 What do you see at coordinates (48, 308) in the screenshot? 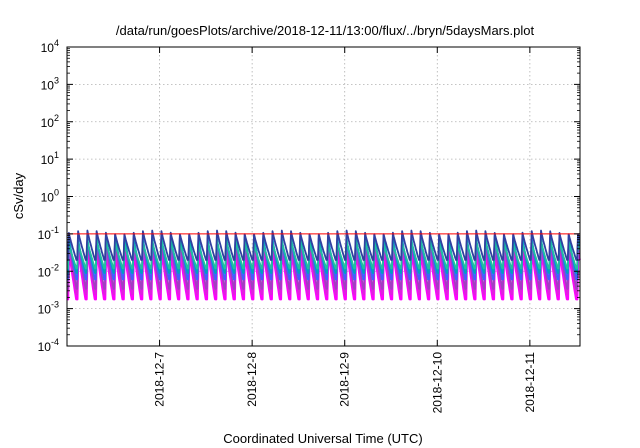
I see `y-tick-label: 10⁻³` at bounding box center [48, 308].